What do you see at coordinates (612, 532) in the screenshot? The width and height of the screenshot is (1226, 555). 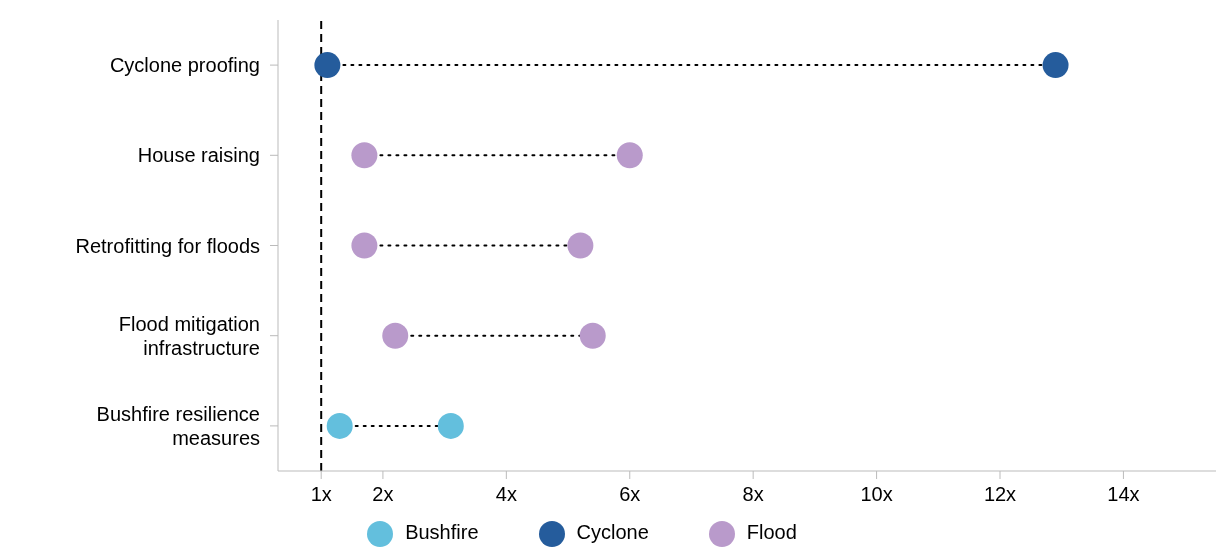 I see `legend-label: Cyclone` at bounding box center [612, 532].